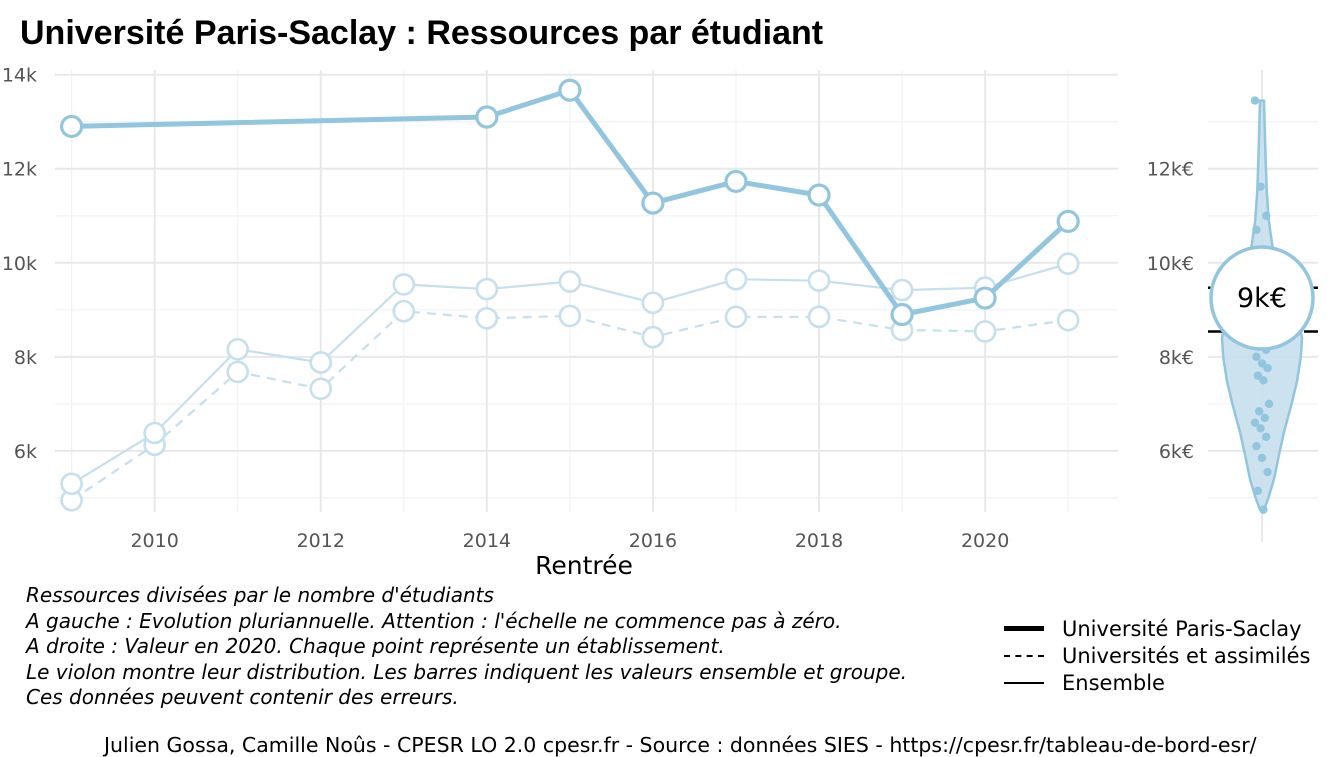 The image size is (1344, 757). What do you see at coordinates (25, 358) in the screenshot?
I see `y-tick-label: 8k` at bounding box center [25, 358].